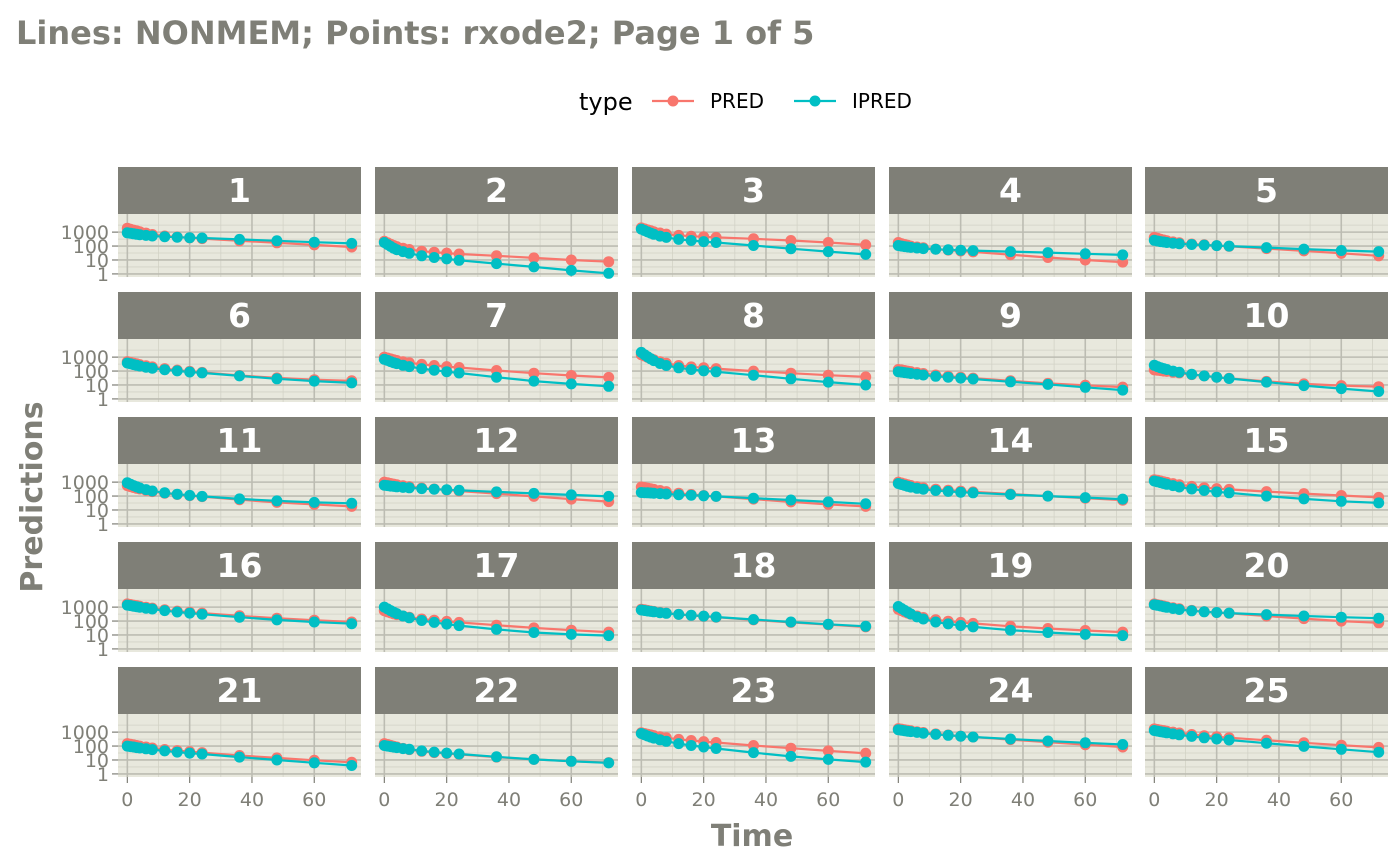 The image size is (1400, 866). What do you see at coordinates (1010, 222) in the screenshot?
I see `facet-panel-4: 4` at bounding box center [1010, 222].